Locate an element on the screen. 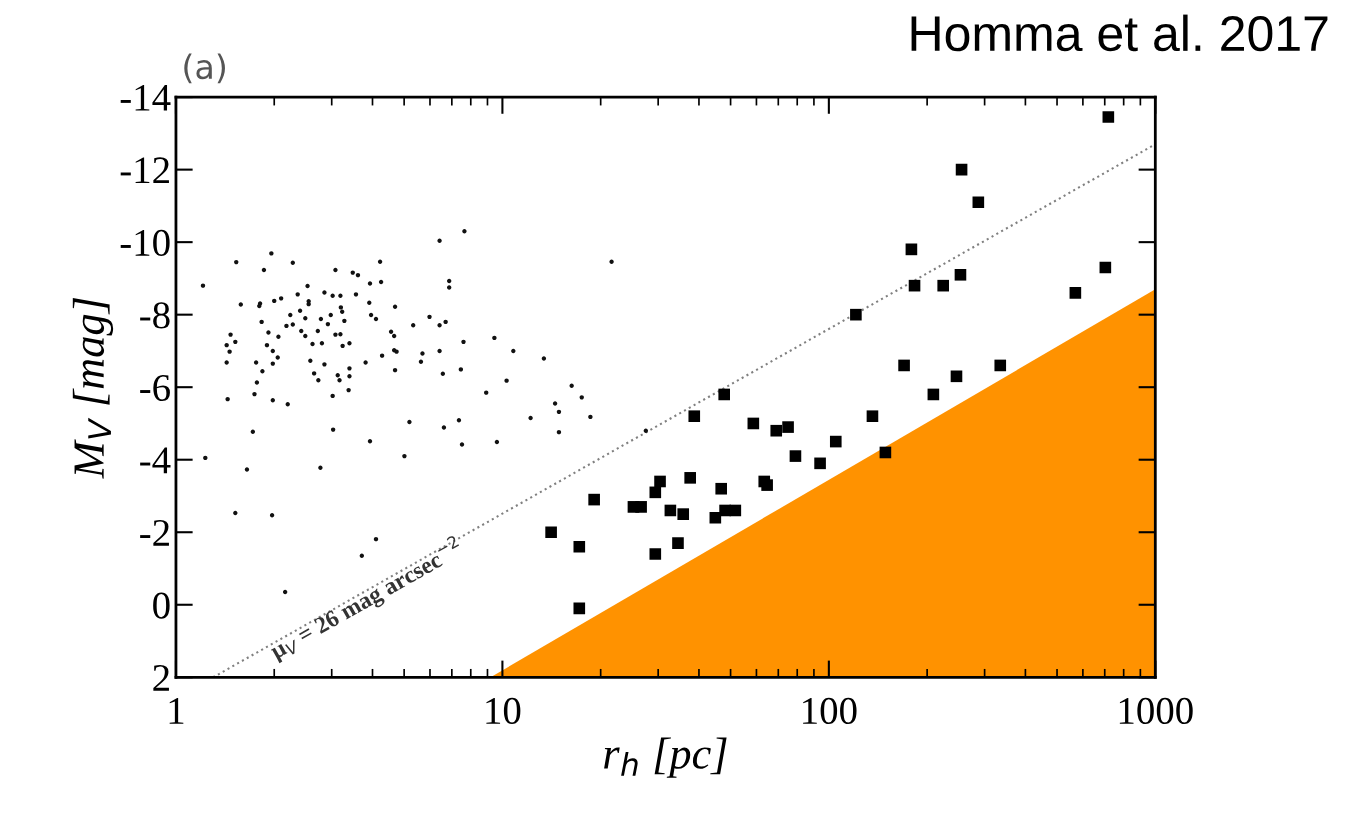  annotation: μ$_{V}$ = 26 mag arcsec$^{−2}$ is located at coordinates (366, 599).